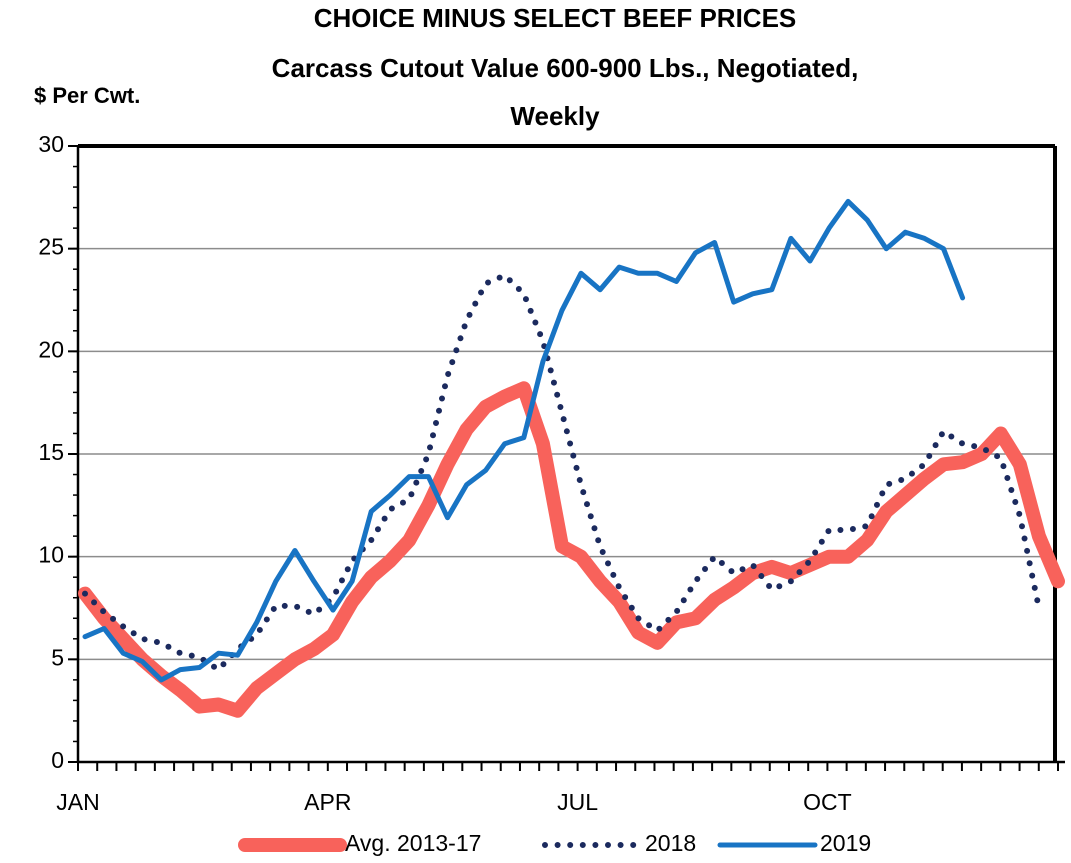 Image resolution: width=1071 pixels, height=863 pixels. I want to click on y-axis-label: $ Per Cwt., so click(87, 95).